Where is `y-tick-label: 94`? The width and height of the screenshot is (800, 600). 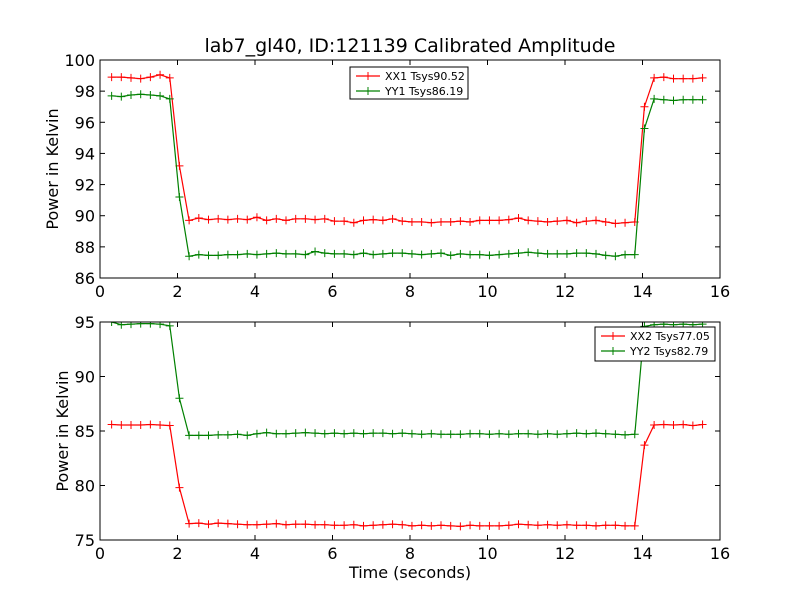 y-tick-label: 94 is located at coordinates (85, 153).